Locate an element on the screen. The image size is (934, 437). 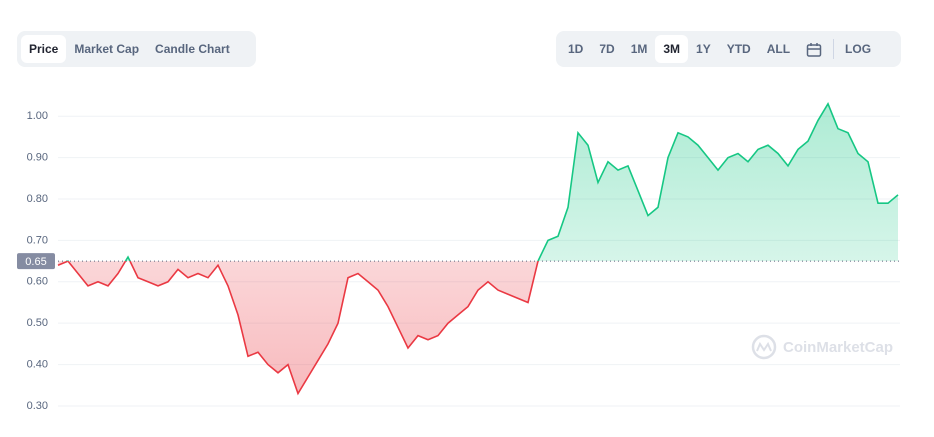
y-tick-label: 0.50 is located at coordinates (37, 323).